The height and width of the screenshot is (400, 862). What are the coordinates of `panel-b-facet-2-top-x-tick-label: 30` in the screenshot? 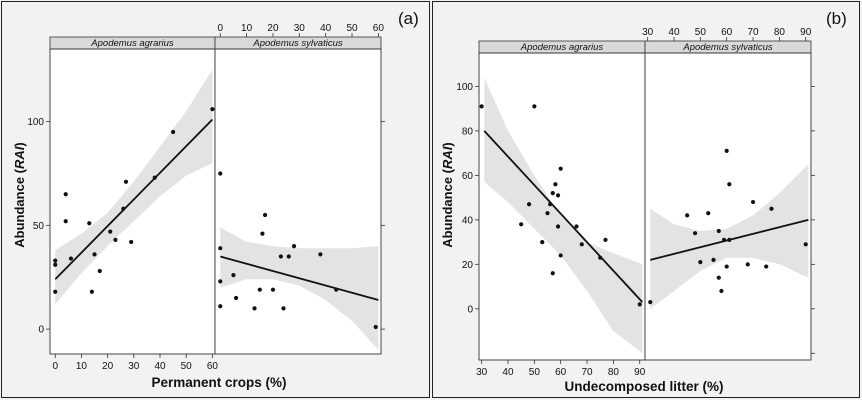 It's located at (648, 32).